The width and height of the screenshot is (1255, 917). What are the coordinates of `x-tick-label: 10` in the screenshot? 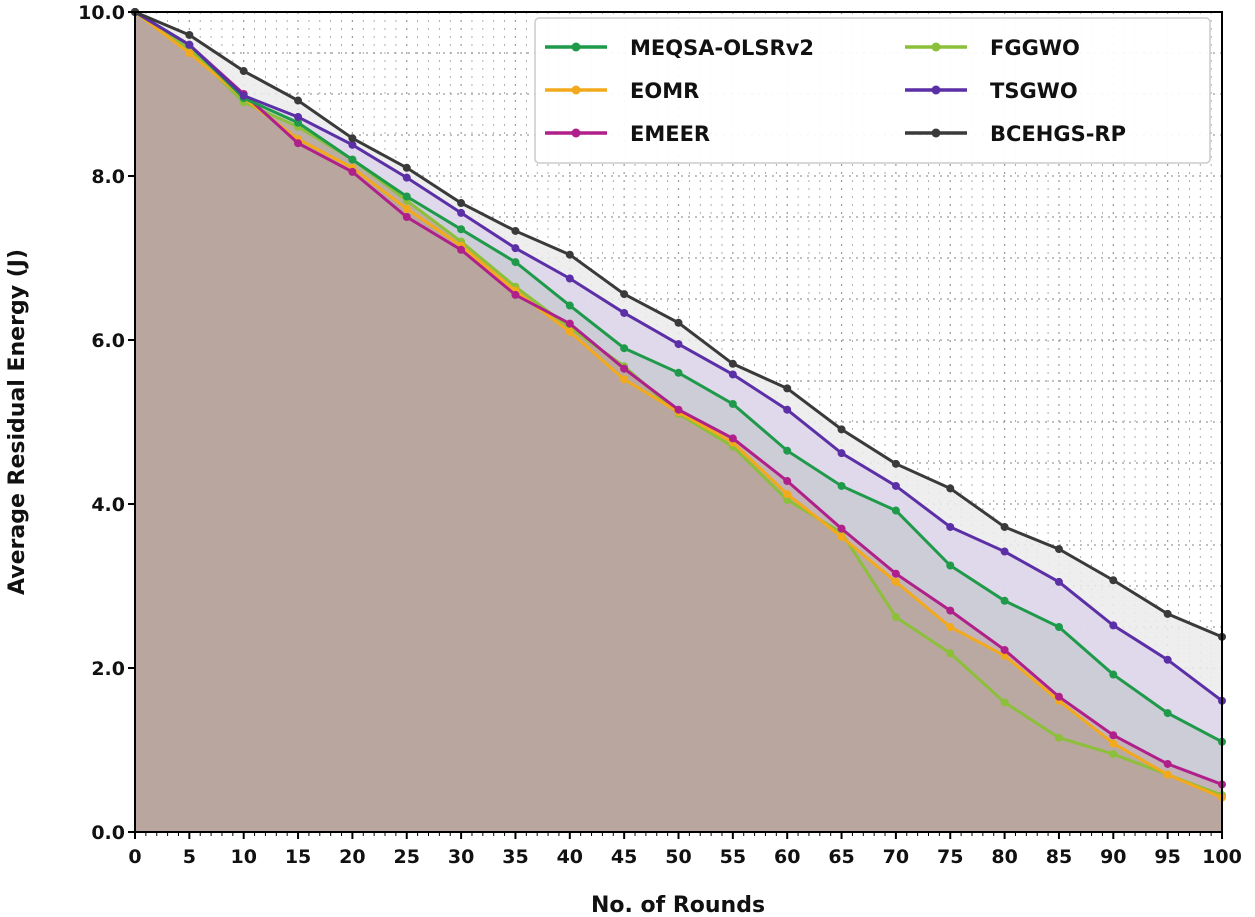 It's located at (243, 857).